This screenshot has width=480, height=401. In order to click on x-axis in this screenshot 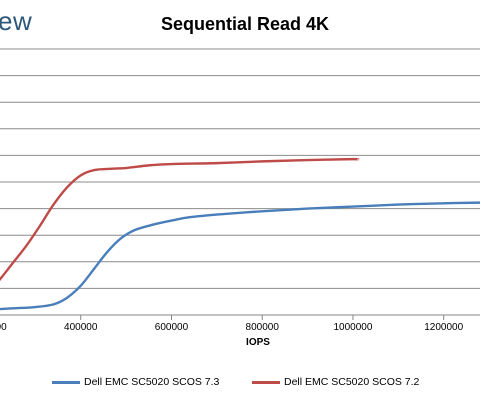, I will do `click(262, 317)`.